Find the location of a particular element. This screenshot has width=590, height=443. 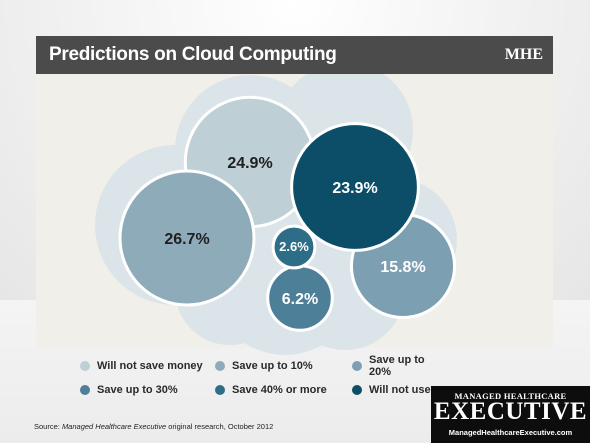

brand-url: ManagedHealthcareExecutive.com is located at coordinates (510, 432).